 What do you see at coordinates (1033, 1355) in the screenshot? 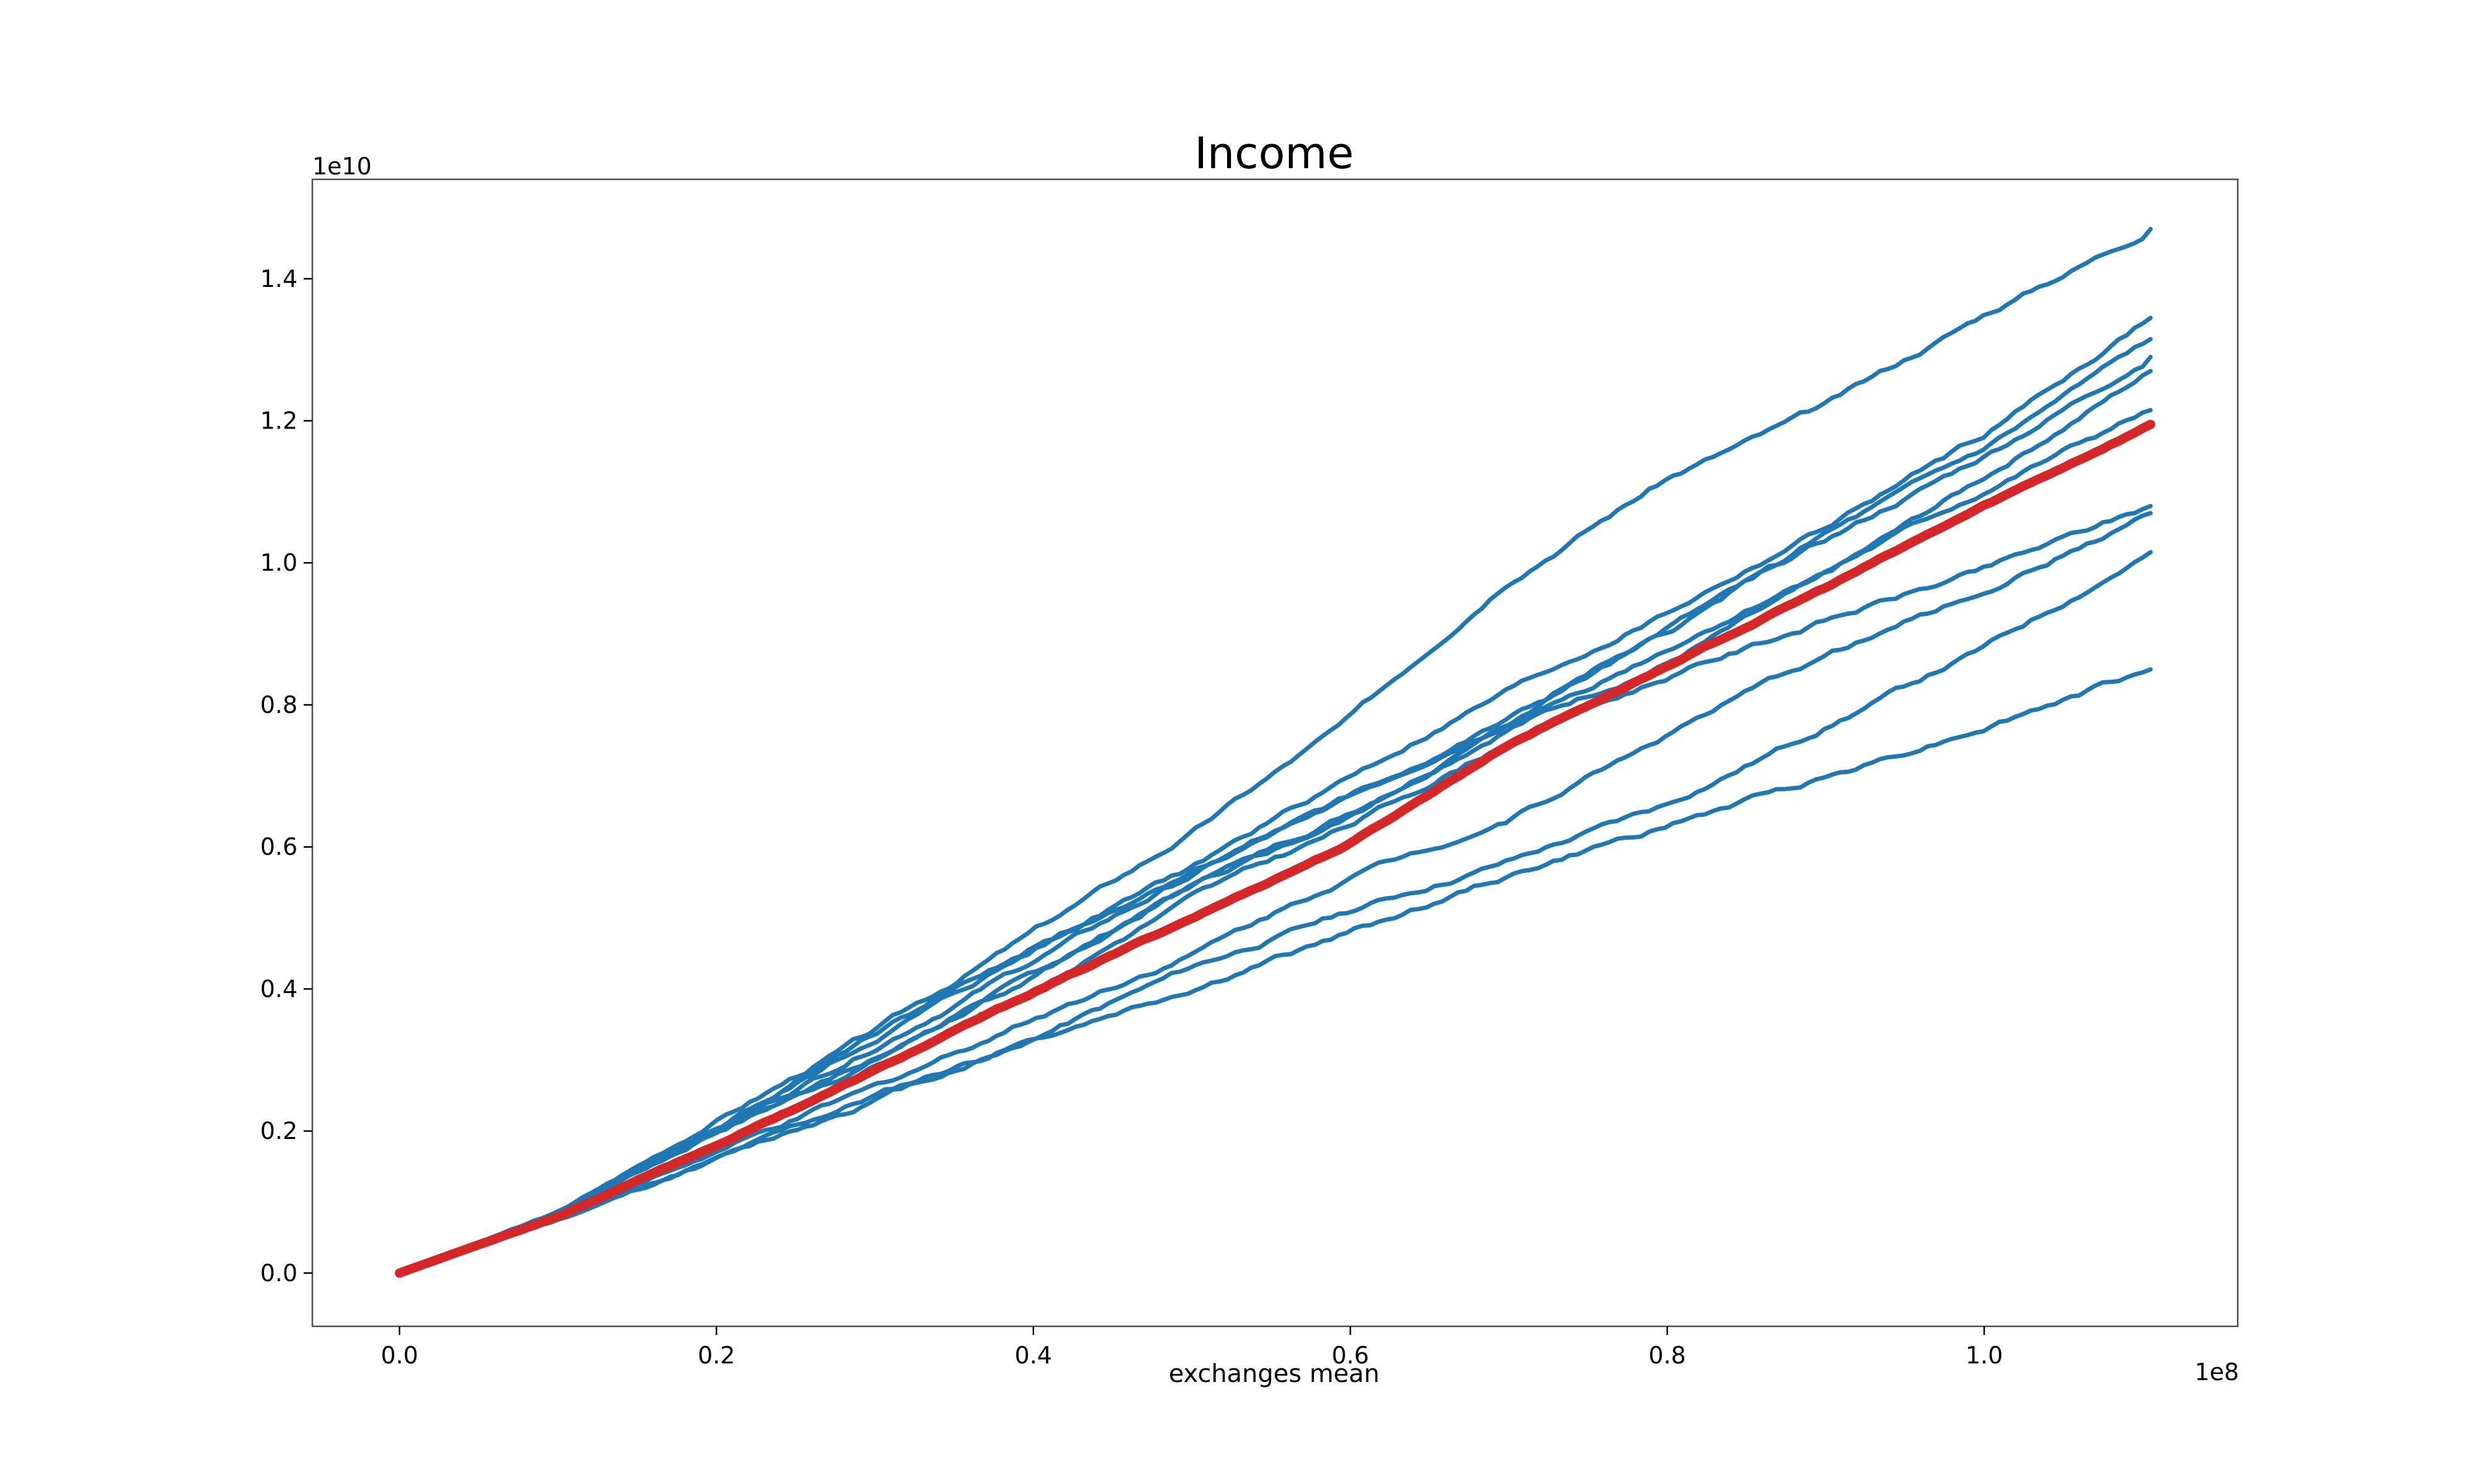
I see `x-tick-label: 0.4` at bounding box center [1033, 1355].